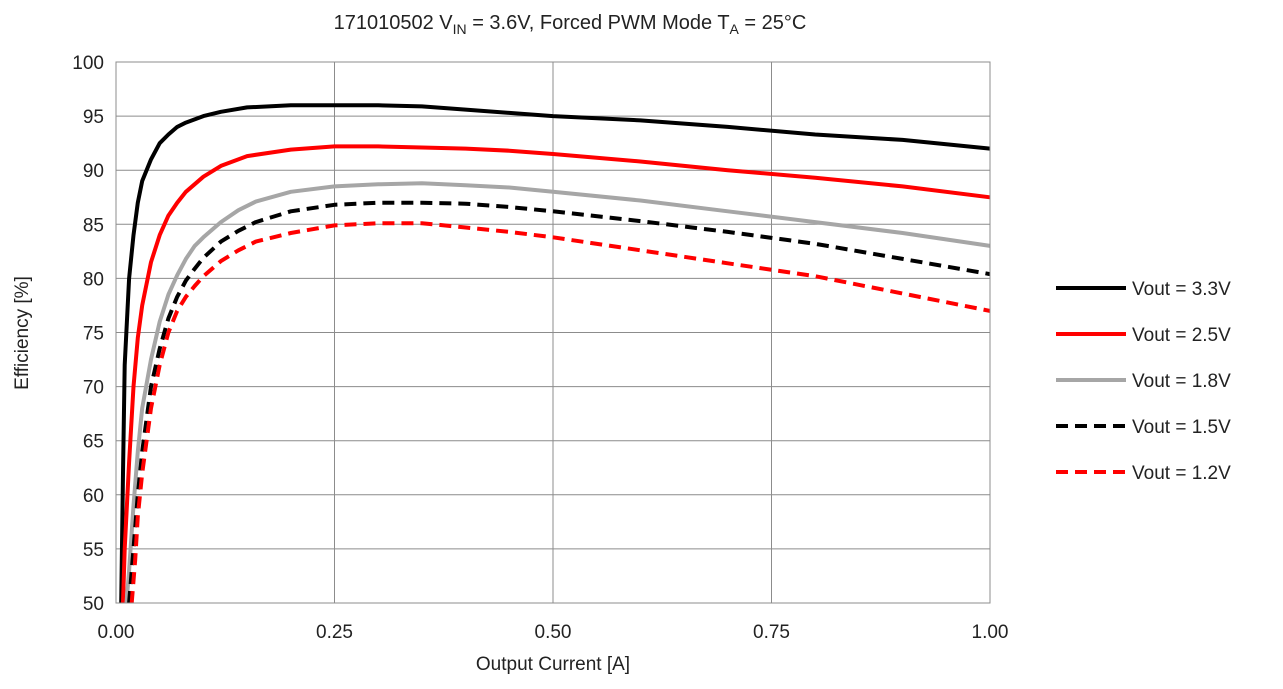 This screenshot has width=1283, height=689. What do you see at coordinates (1181, 381) in the screenshot?
I see `legend-label-3: Vout = 1.8V` at bounding box center [1181, 381].